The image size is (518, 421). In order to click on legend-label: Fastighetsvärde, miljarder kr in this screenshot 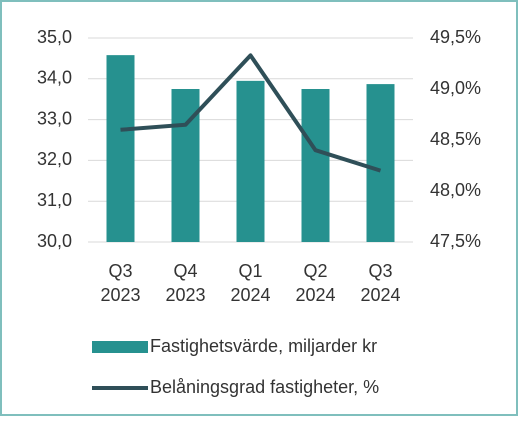, I will do `click(263, 346)`.